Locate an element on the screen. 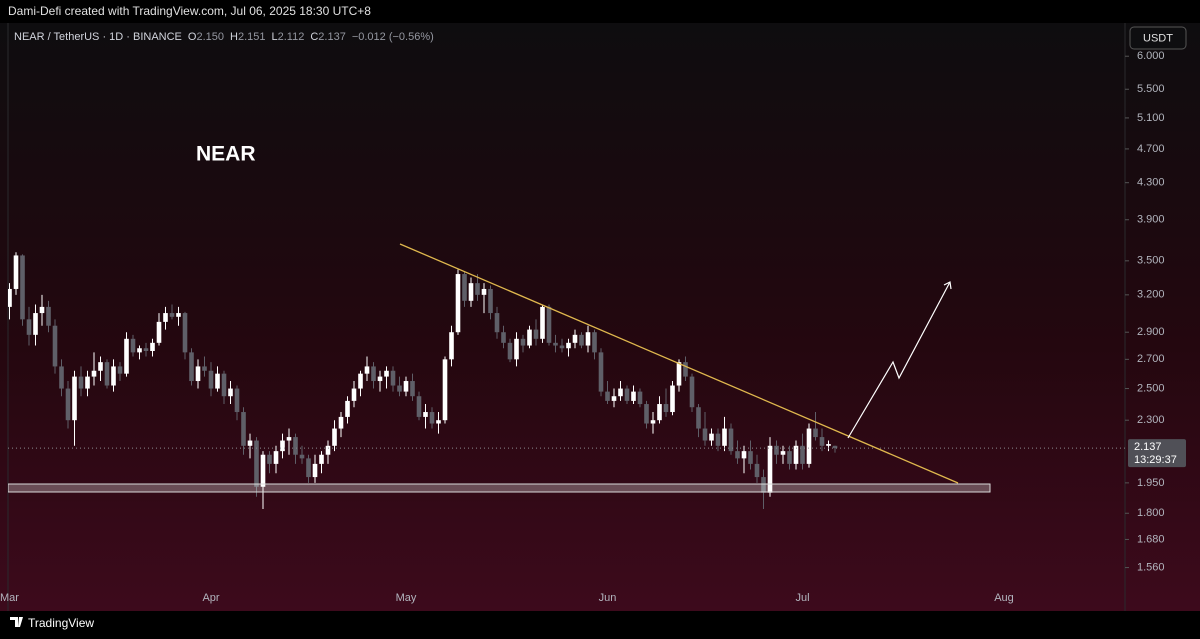 The width and height of the screenshot is (1200, 639). annotation: NEAR is located at coordinates (226, 154).